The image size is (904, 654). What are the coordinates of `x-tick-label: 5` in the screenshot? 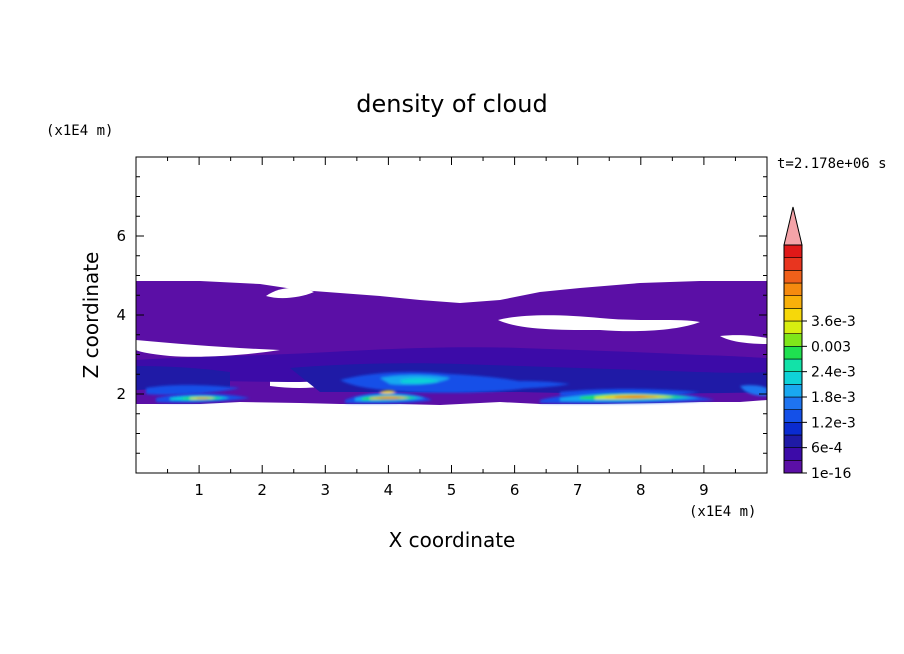 It's located at (452, 490).